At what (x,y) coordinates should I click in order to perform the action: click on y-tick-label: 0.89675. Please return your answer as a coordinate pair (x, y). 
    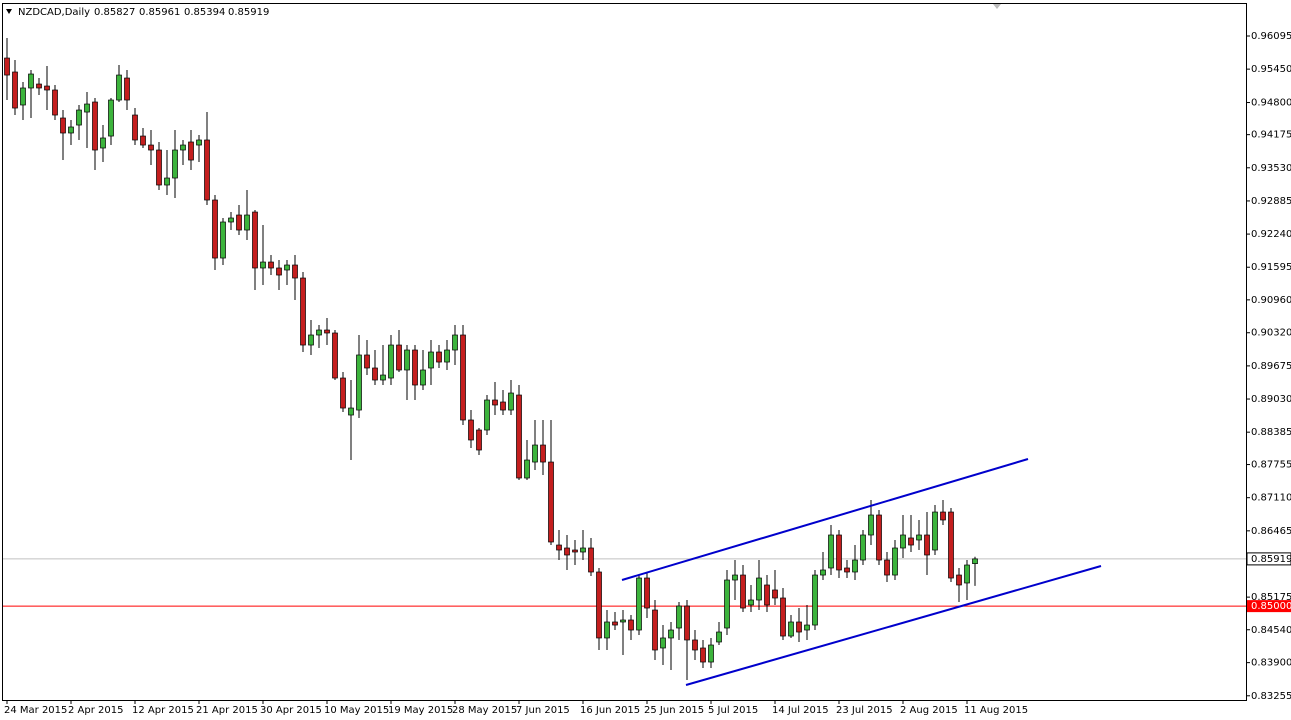
    Looking at the image, I should click on (1271, 366).